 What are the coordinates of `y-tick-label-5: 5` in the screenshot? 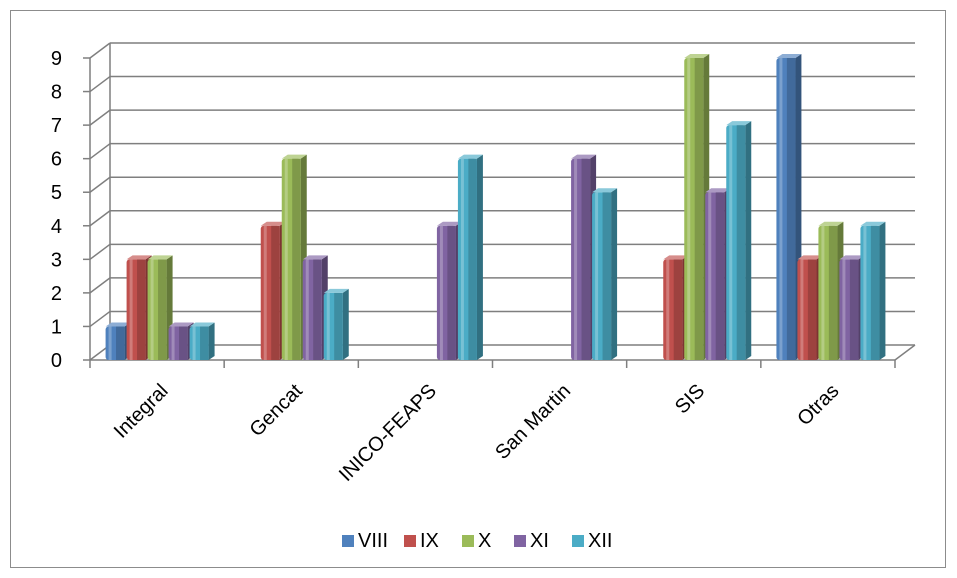 It's located at (56, 193).